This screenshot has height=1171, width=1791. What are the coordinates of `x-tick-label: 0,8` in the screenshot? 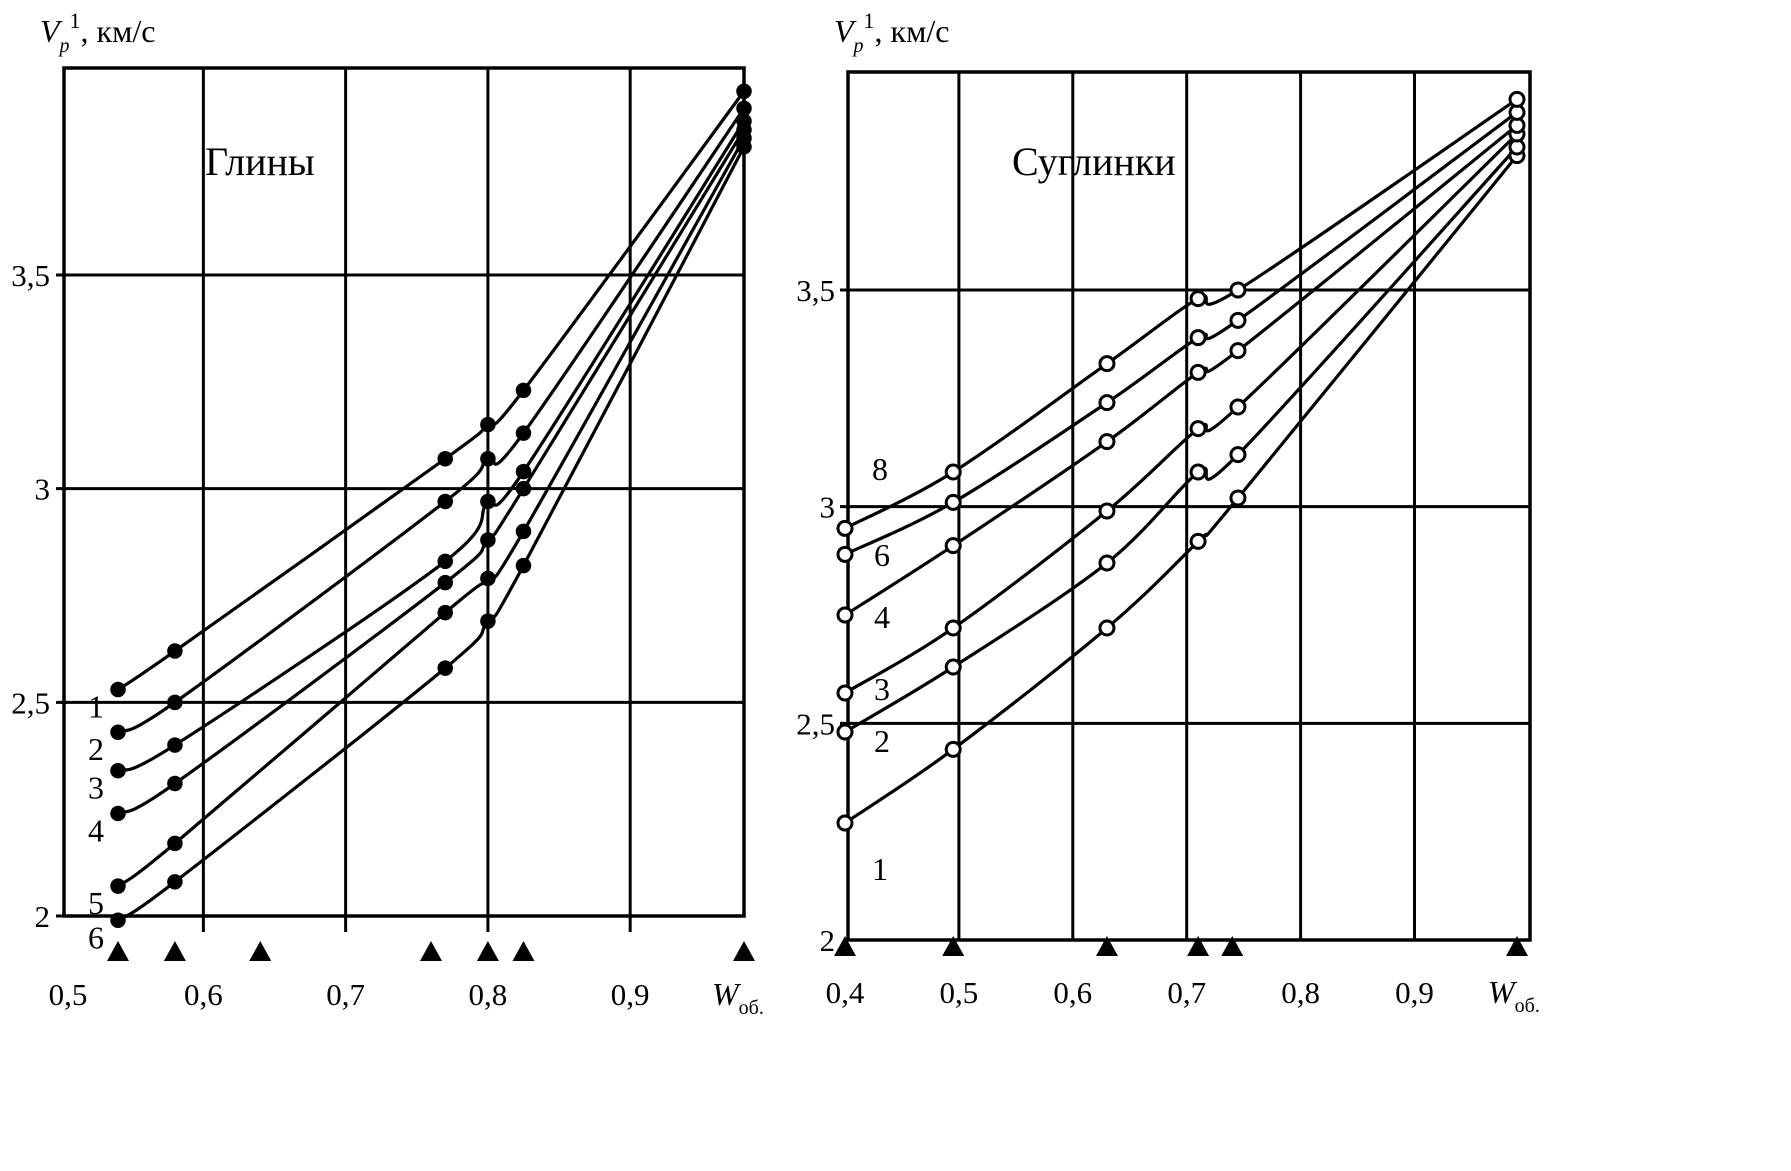 It's located at (1300, 992).